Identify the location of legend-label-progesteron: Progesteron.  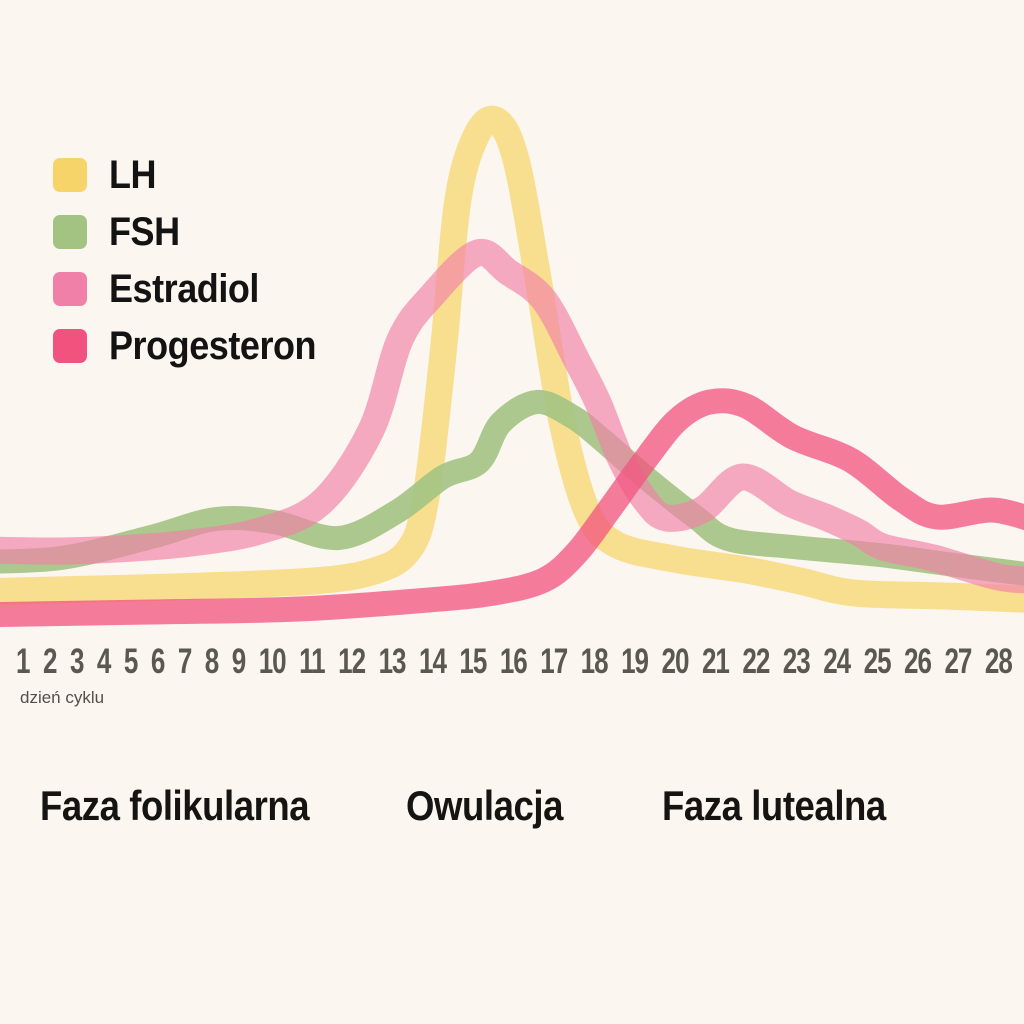
(213, 345).